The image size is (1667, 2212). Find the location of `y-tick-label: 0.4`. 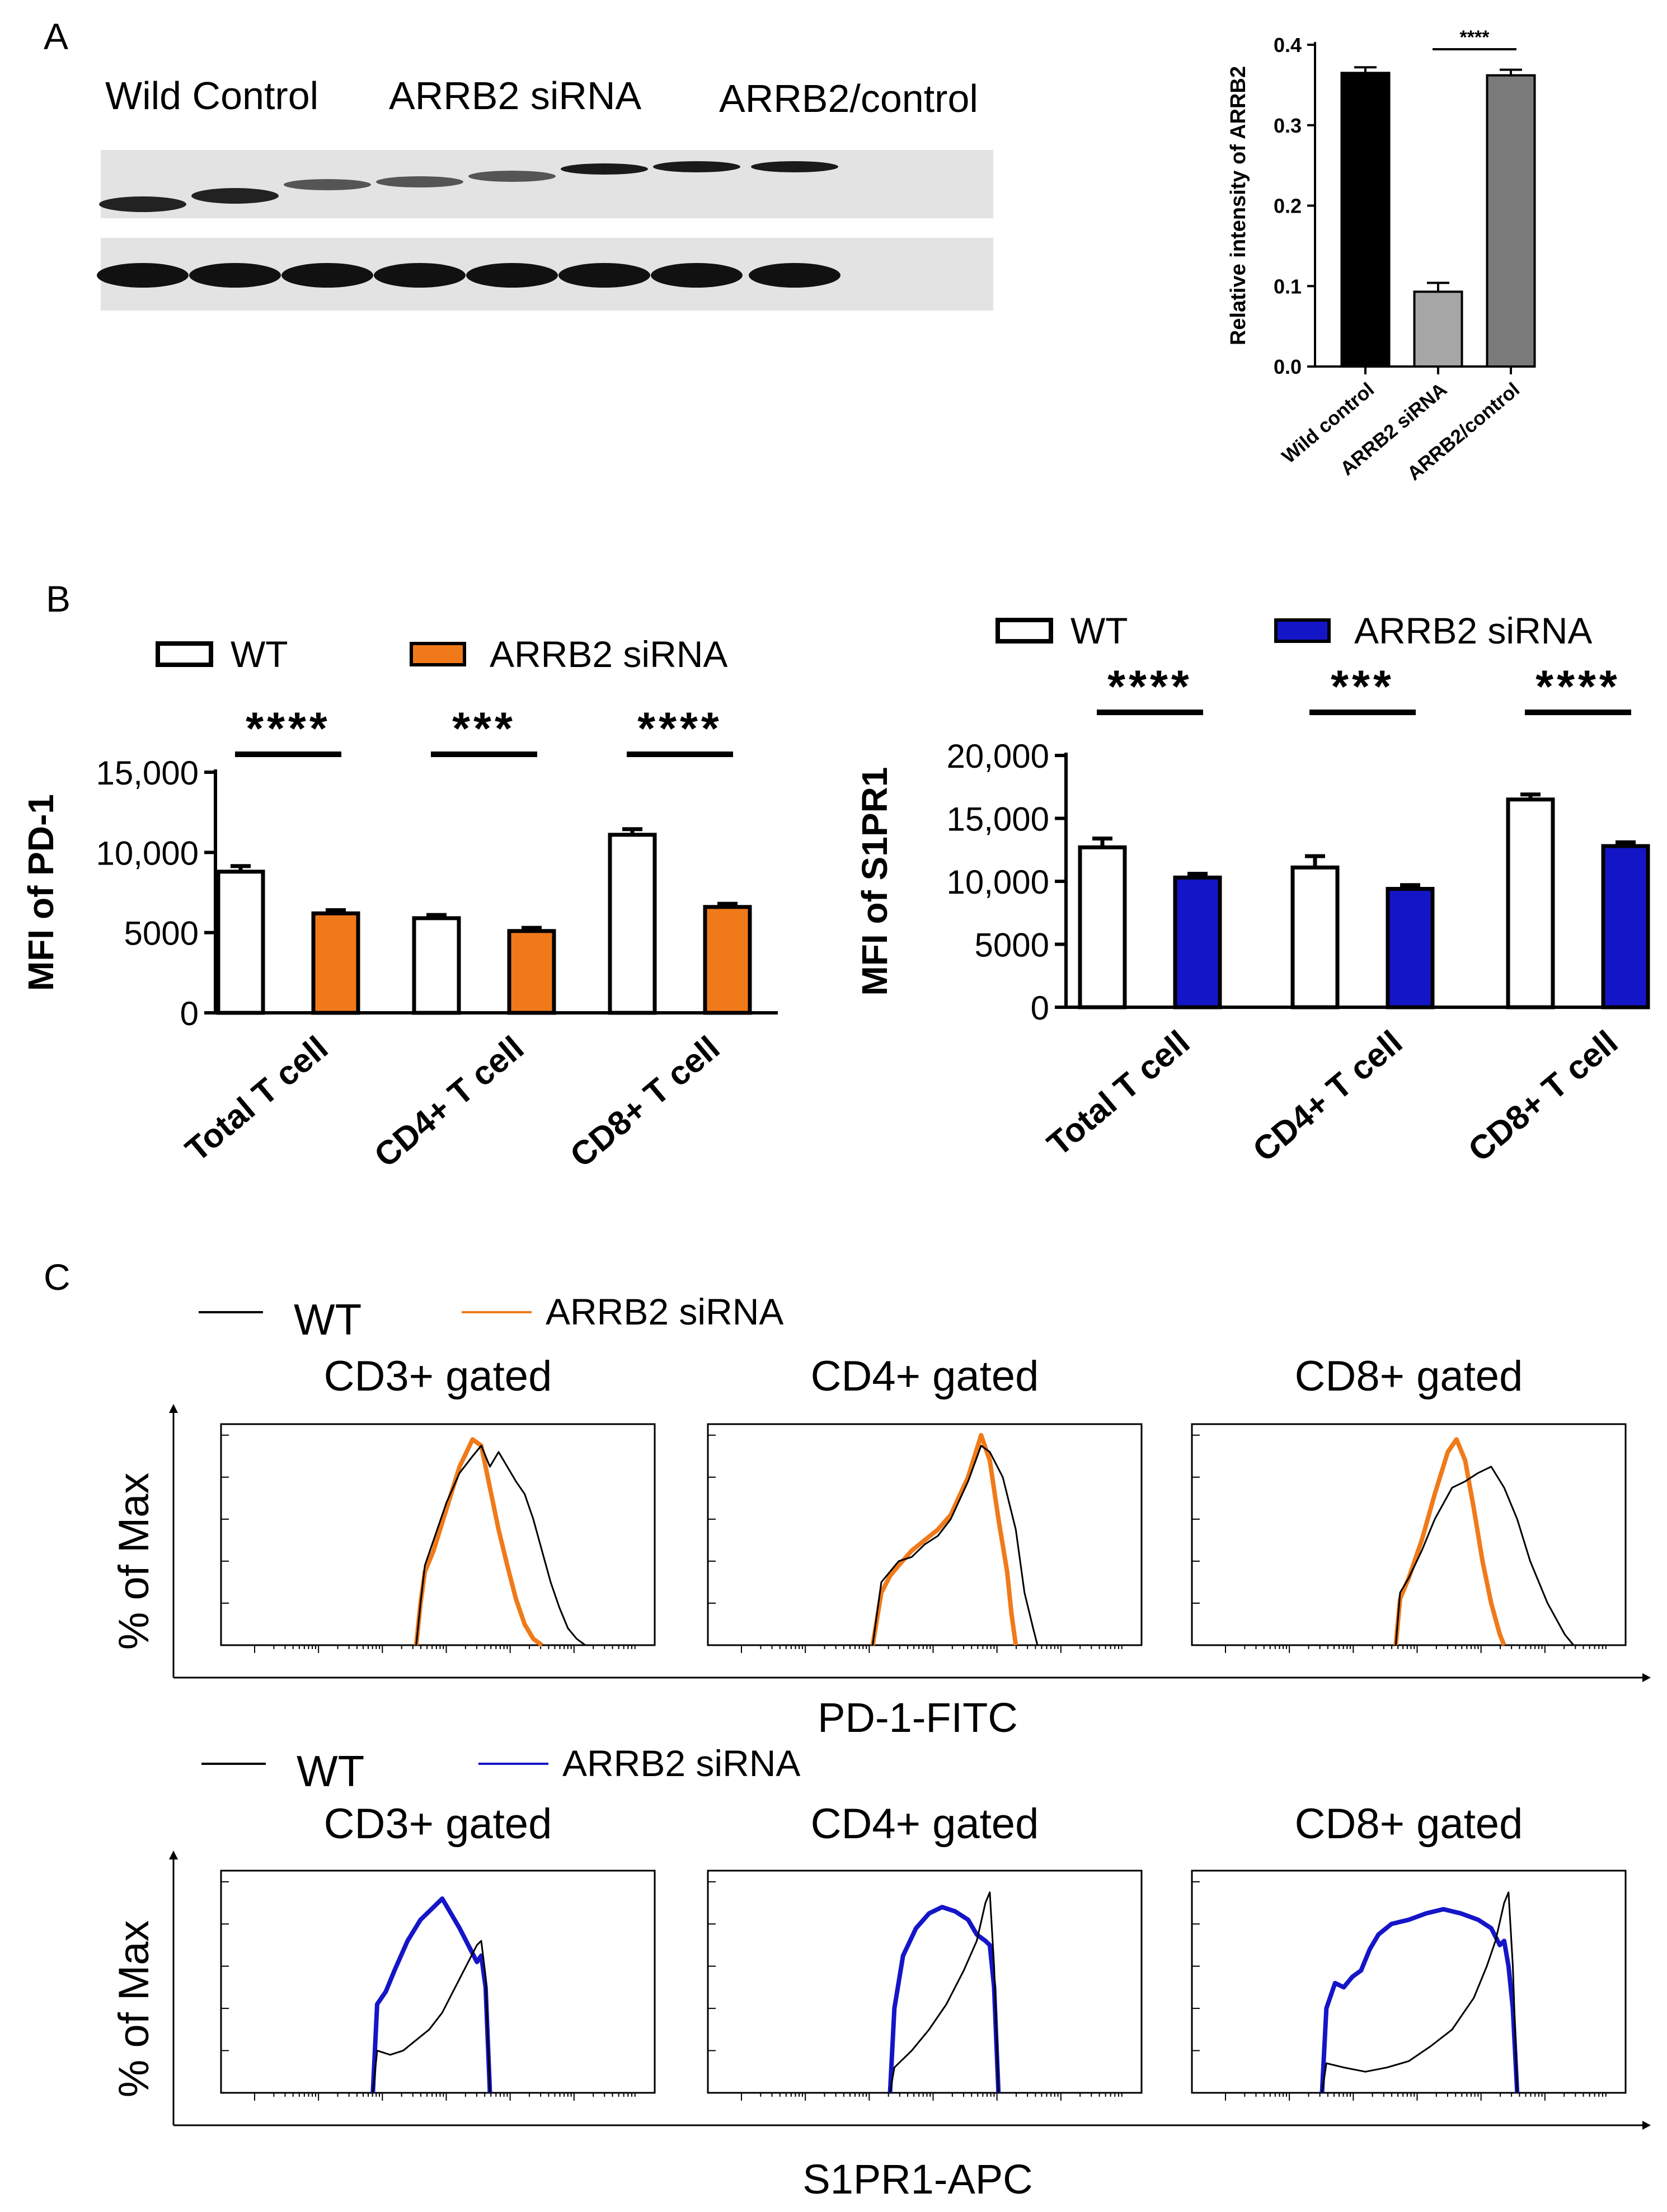

y-tick-label: 0.4 is located at coordinates (1288, 45).